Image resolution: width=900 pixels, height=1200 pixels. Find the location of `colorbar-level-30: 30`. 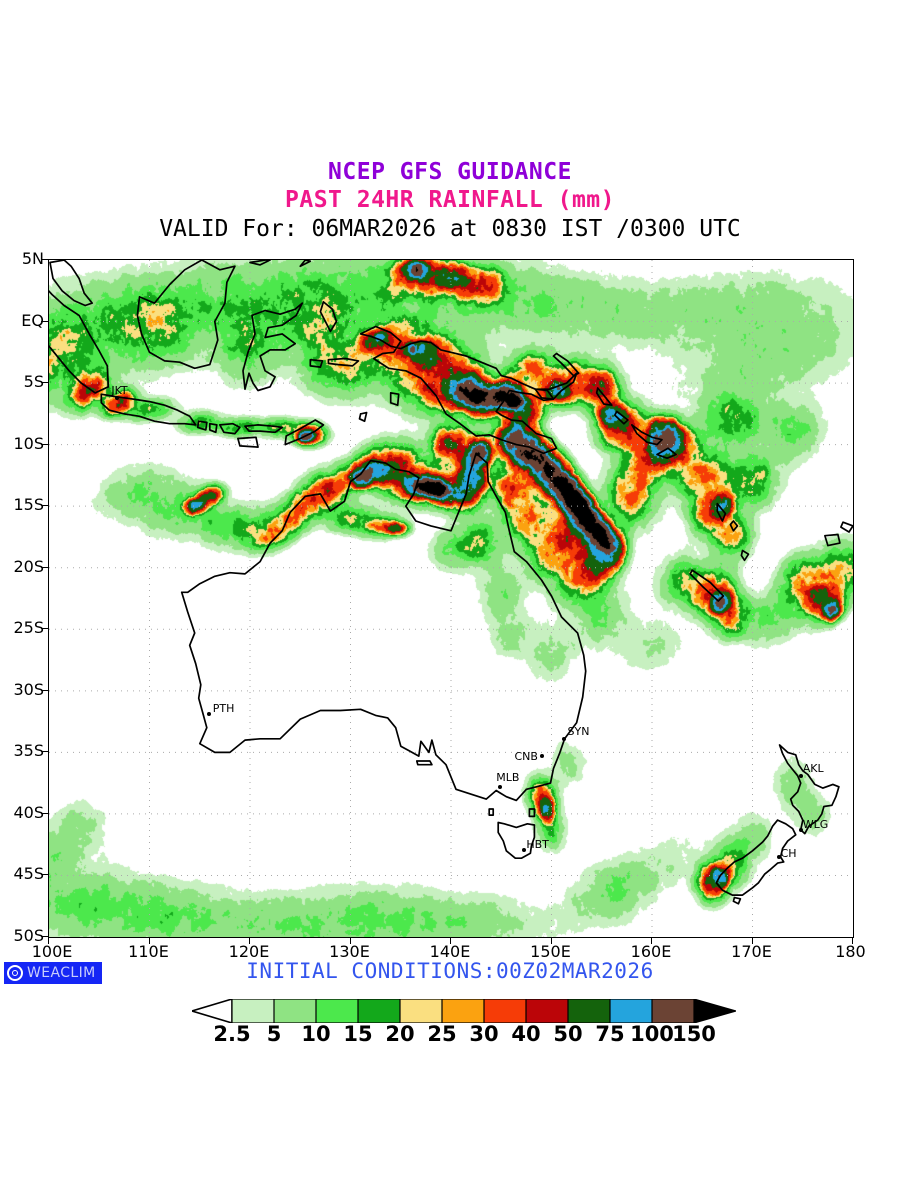

colorbar-level-30: 30 is located at coordinates (484, 1034).